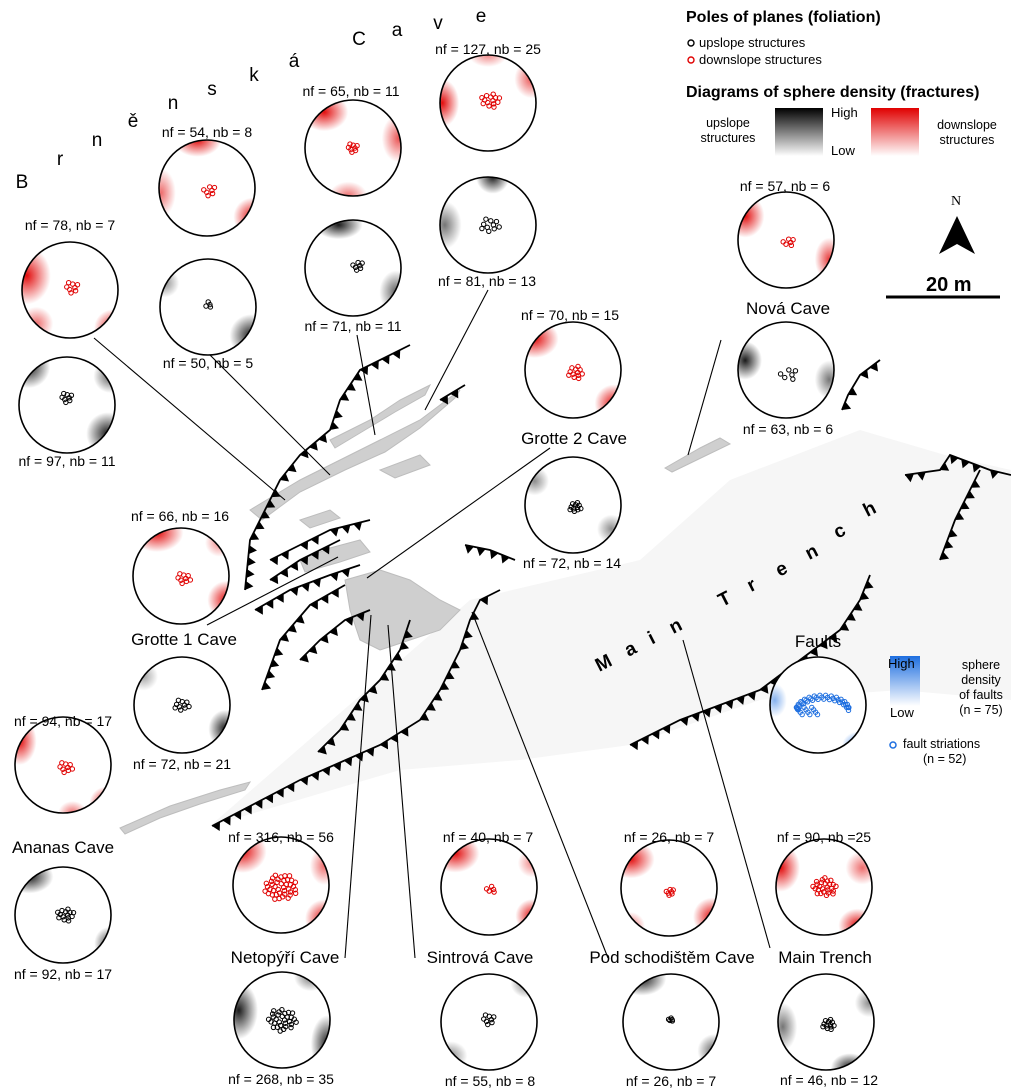 Image resolution: width=1011 pixels, height=1089 pixels. What do you see at coordinates (844, 112) in the screenshot?
I see `scale-high-label: High` at bounding box center [844, 112].